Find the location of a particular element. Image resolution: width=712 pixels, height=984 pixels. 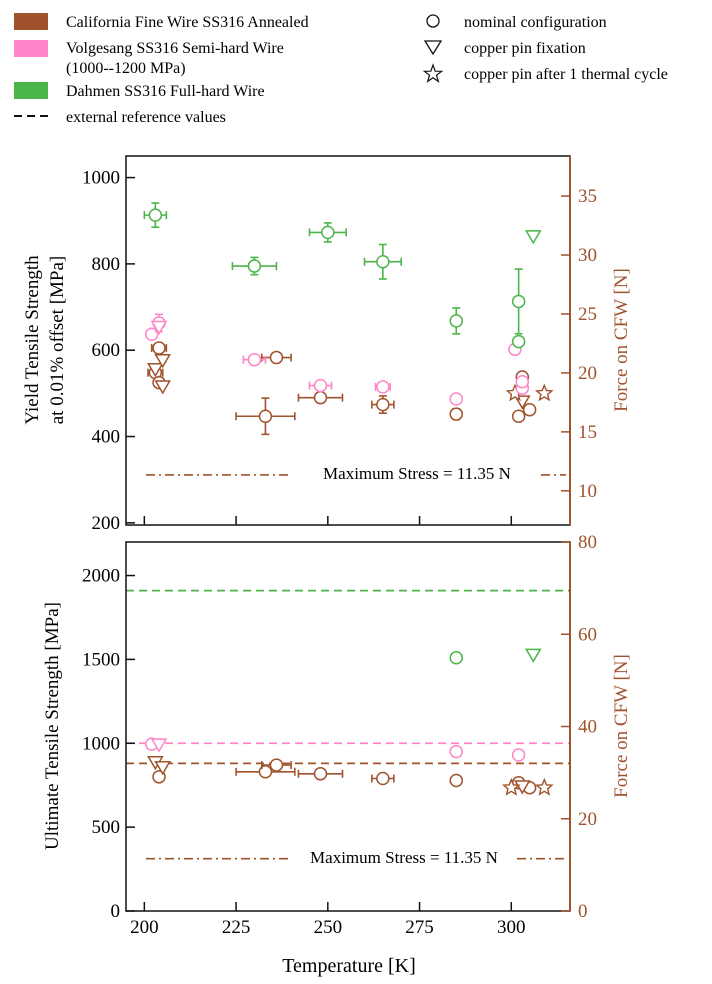

bottom-right-tick-label: 0 is located at coordinates (583, 911).